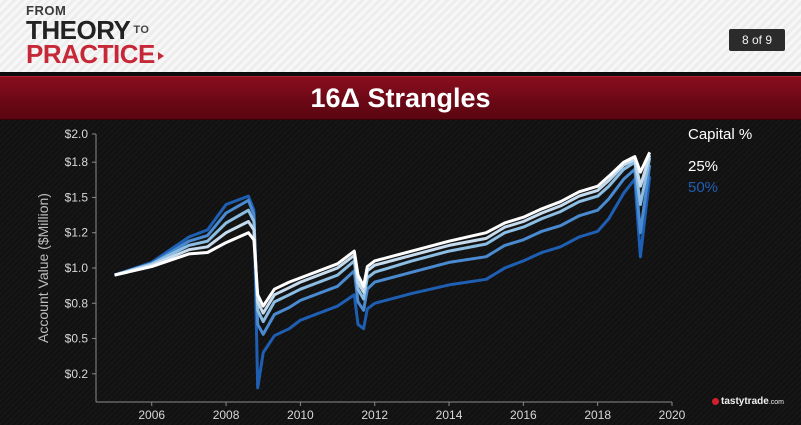 Image resolution: width=801 pixels, height=425 pixels. Describe the element at coordinates (720, 134) in the screenshot. I see `legend-title: Capital %` at that location.